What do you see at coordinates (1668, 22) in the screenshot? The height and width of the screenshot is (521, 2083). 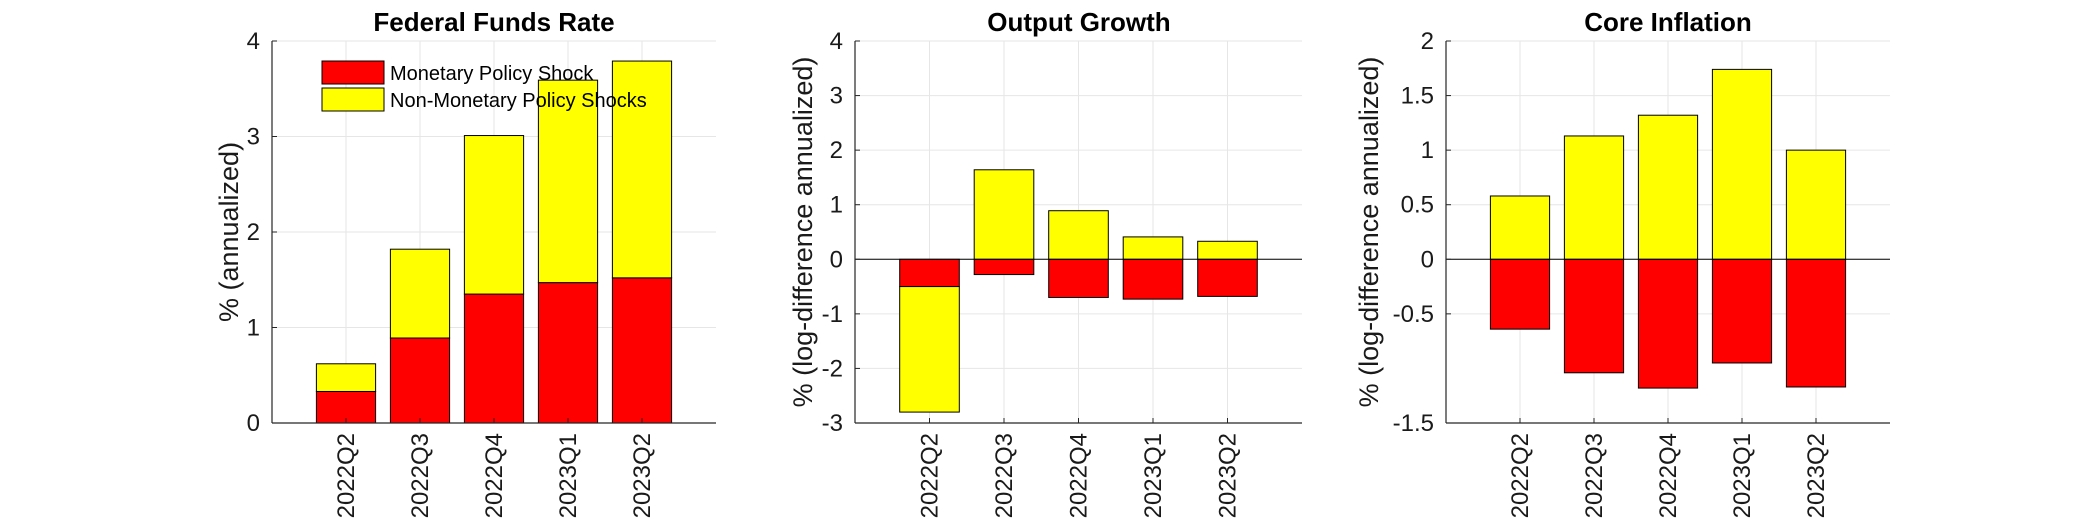 I see `chart-title: Core Inflation` at bounding box center [1668, 22].